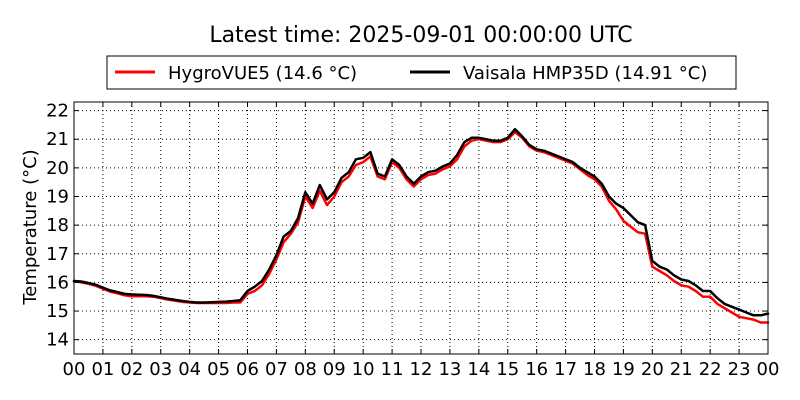 This screenshot has width=800, height=400. What do you see at coordinates (57, 282) in the screenshot?
I see `y-tick-label: 16` at bounding box center [57, 282].